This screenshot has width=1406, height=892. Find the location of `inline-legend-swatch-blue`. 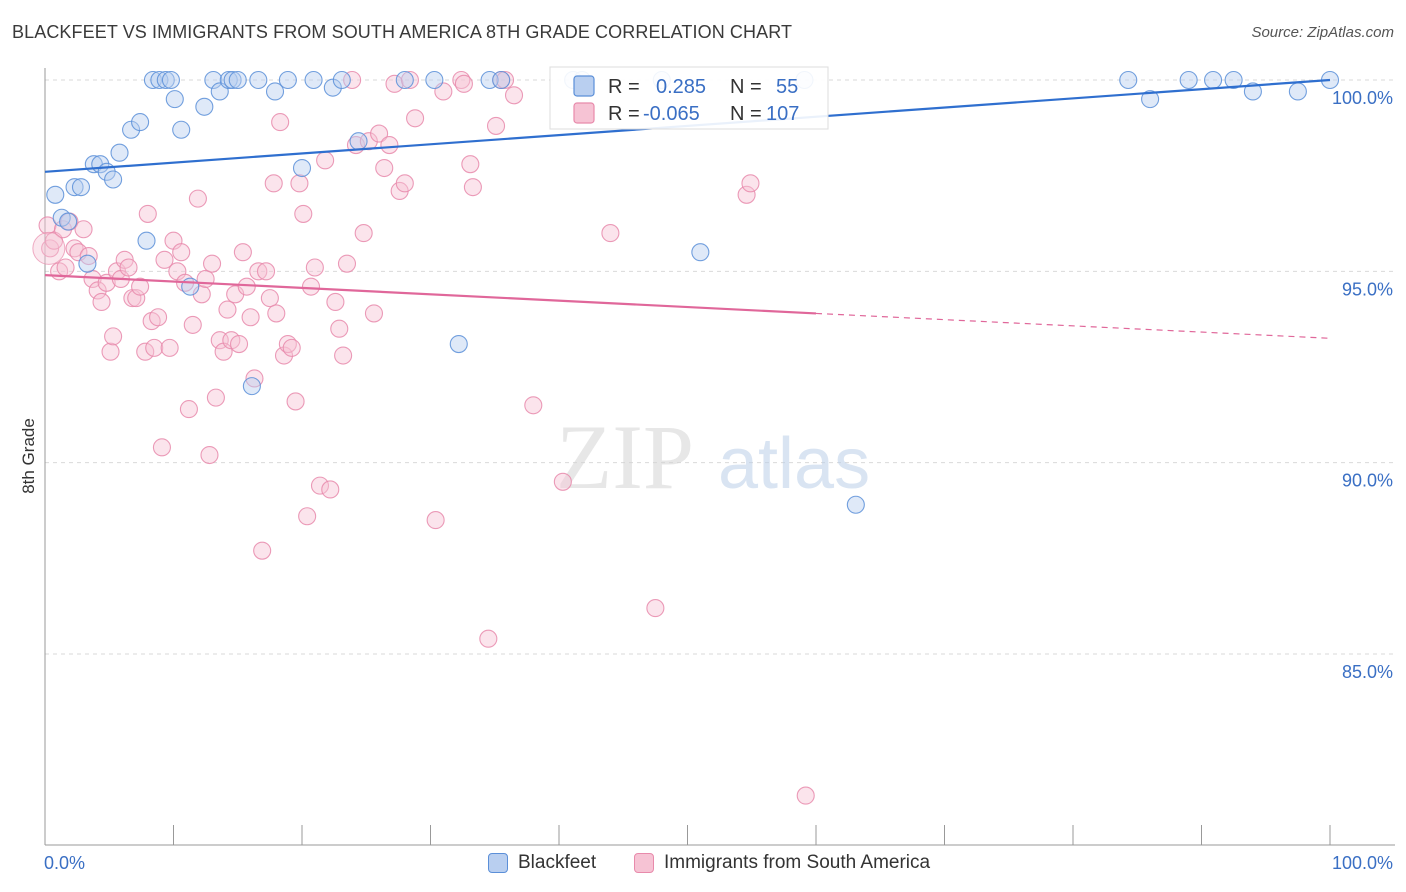

inline-legend-swatch-blue is located at coordinates (584, 86).